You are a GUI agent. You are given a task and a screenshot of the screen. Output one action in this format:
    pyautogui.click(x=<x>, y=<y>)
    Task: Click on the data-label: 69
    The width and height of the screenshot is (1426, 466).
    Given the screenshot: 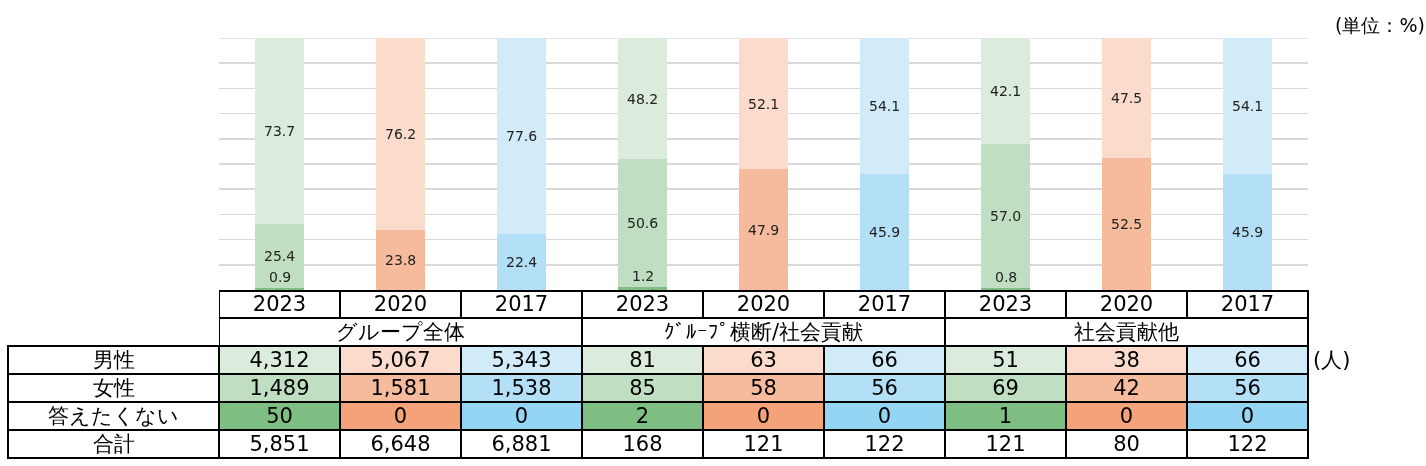 What is the action you would take?
    pyautogui.click(x=1005, y=387)
    